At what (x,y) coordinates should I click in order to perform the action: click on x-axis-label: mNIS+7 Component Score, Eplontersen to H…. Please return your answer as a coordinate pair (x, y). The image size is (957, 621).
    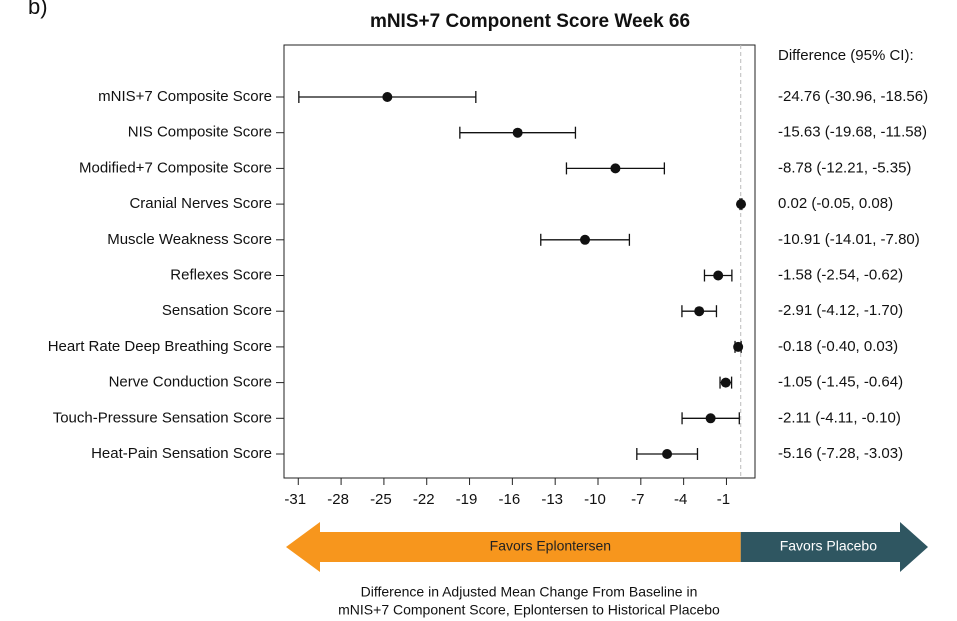
    Looking at the image, I should click on (529, 610).